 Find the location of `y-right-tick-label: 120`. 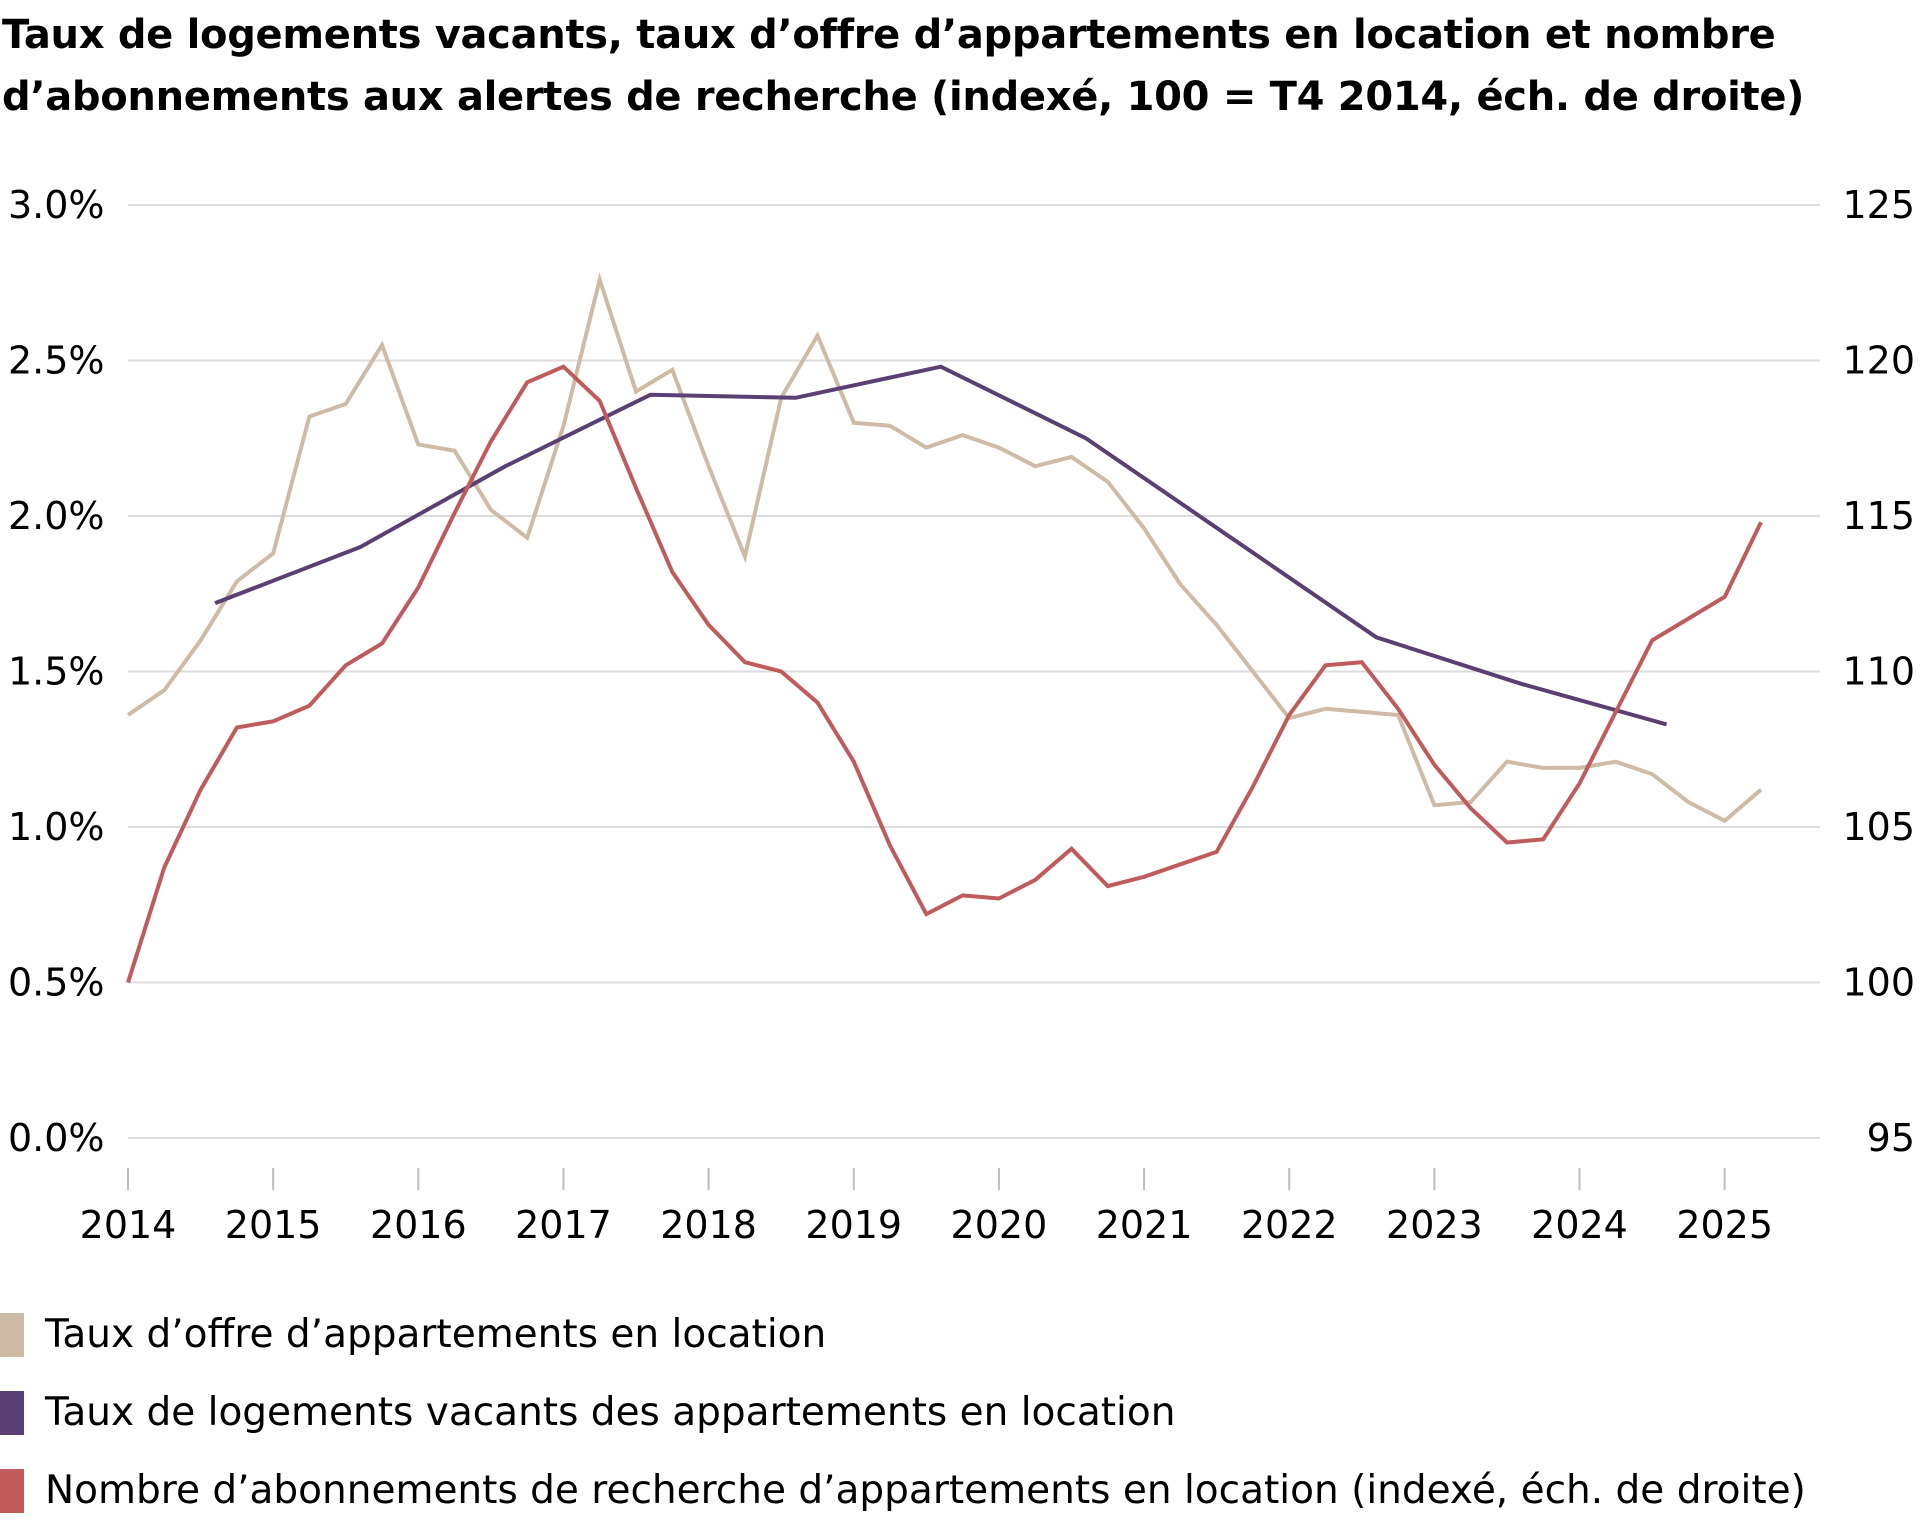

y-right-tick-label: 120 is located at coordinates (1878, 361).